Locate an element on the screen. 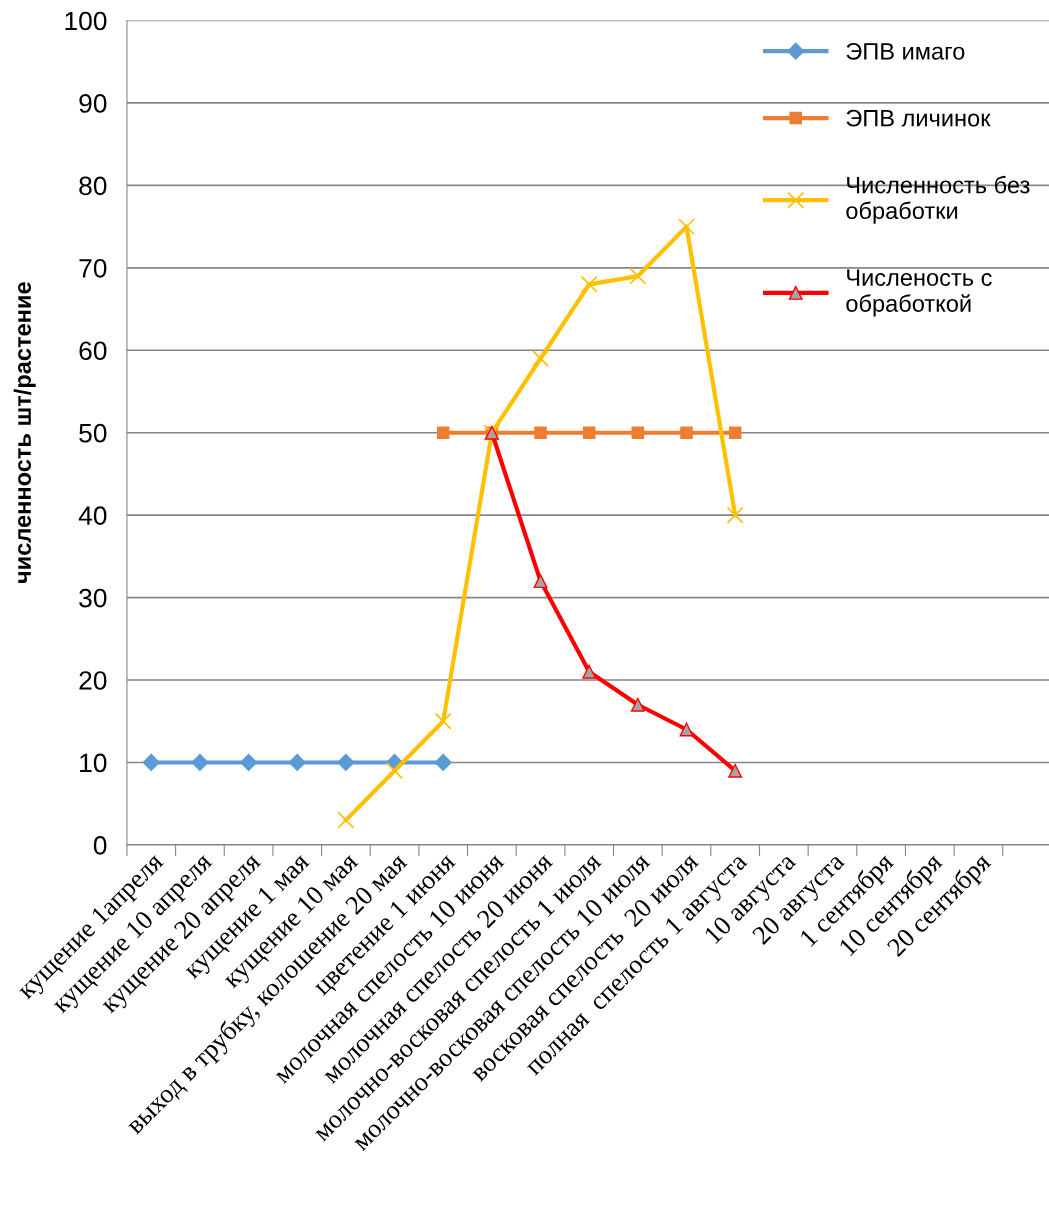 The height and width of the screenshot is (1207, 1049). y-tick-label: 100 is located at coordinates (86, 21).